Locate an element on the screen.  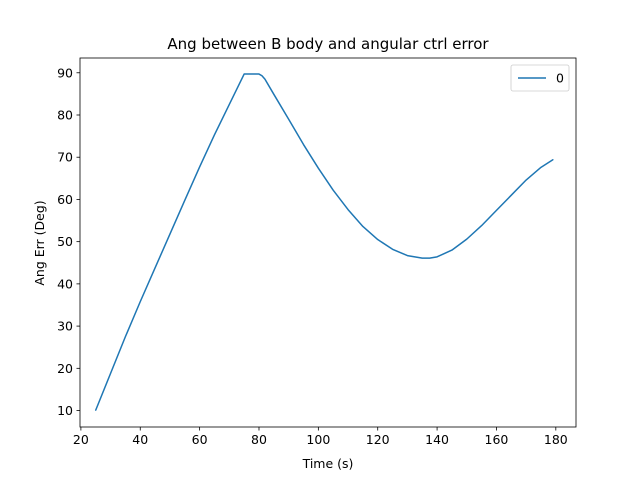
y-tick-label: 20 is located at coordinates (65, 368).